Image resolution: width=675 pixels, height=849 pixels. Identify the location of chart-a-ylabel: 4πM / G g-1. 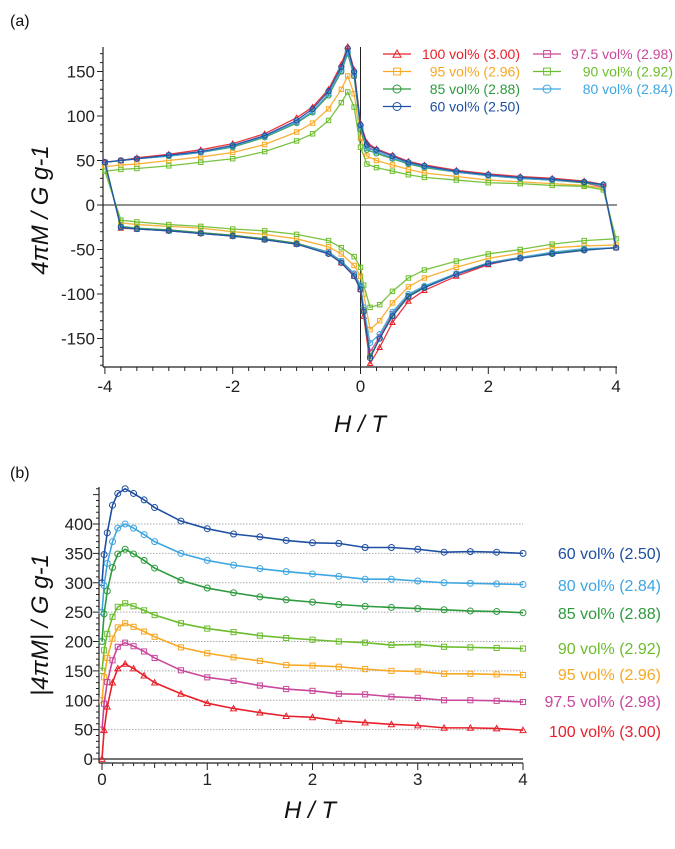
(40, 209).